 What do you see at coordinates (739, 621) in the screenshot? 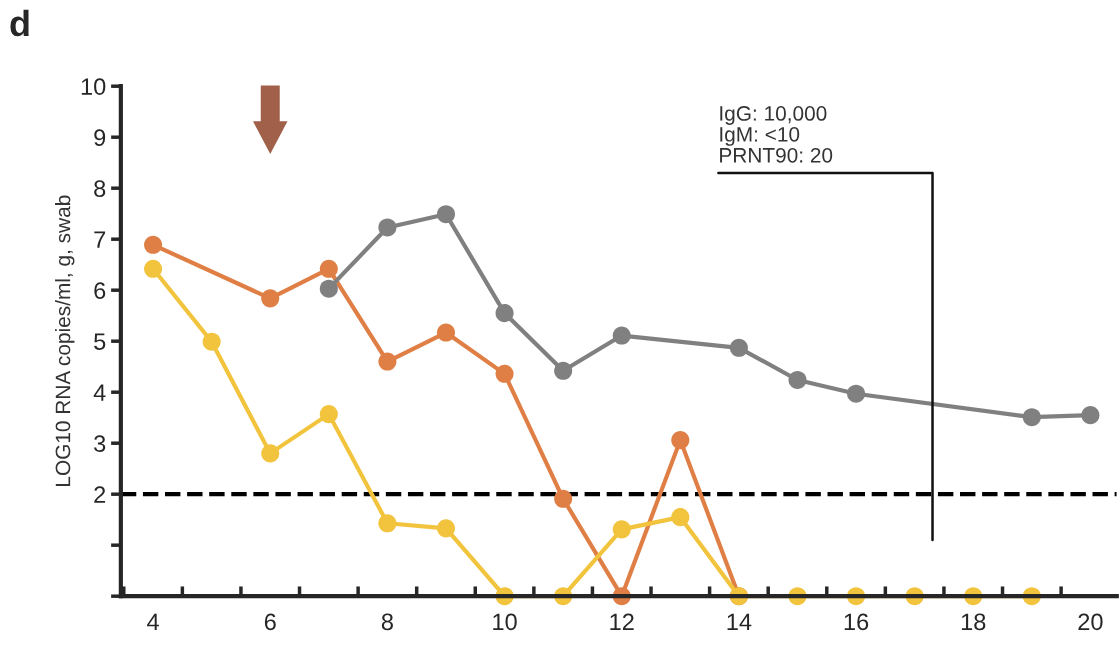
I see `x-tick-label: 14` at bounding box center [739, 621].